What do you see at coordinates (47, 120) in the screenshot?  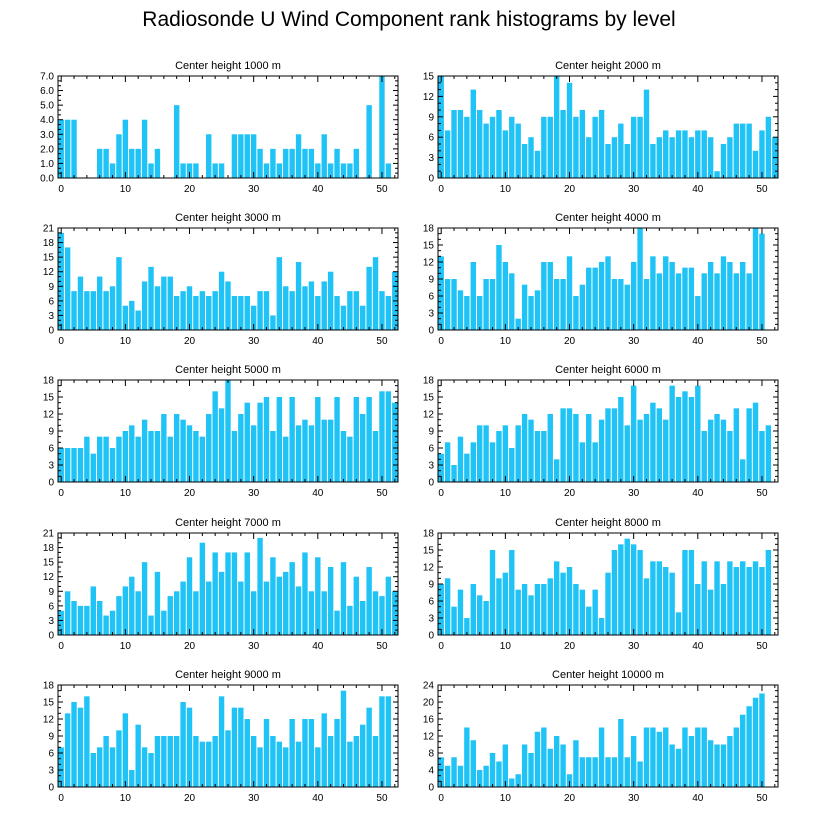 I see `y-tick-label: 4.0` at bounding box center [47, 120].